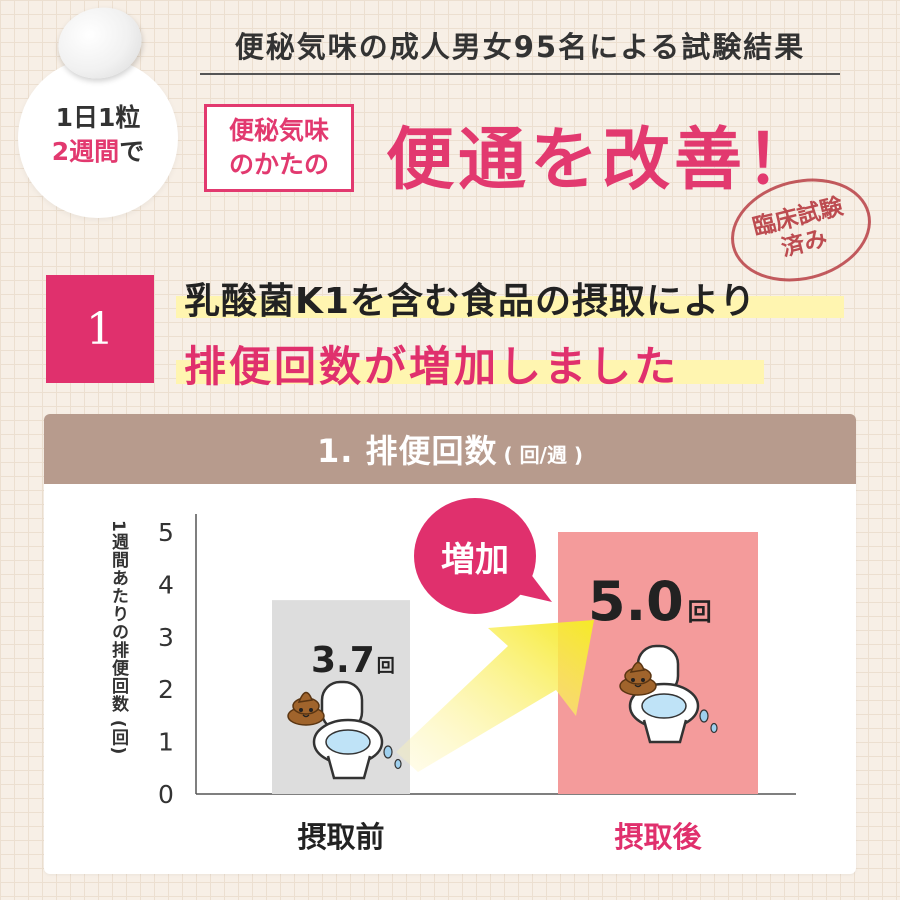 This screenshot has width=900, height=900. Describe the element at coordinates (343, 661) in the screenshot. I see `bar-value-before: 3.7` at that location.